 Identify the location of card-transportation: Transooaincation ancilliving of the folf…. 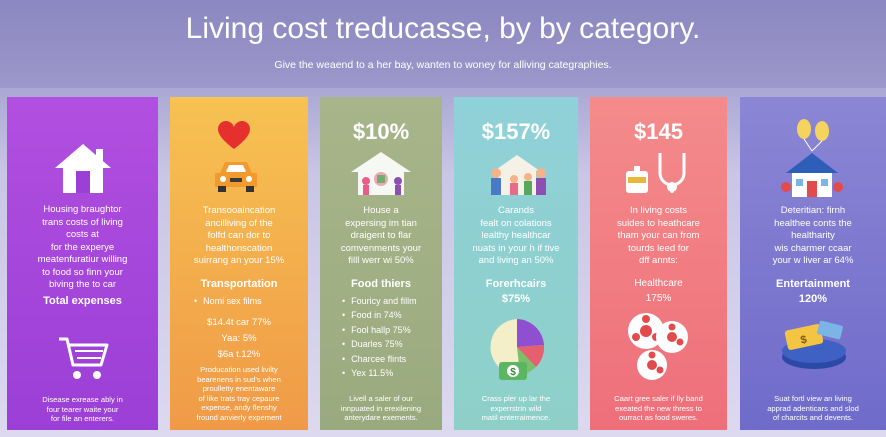
(239, 263).